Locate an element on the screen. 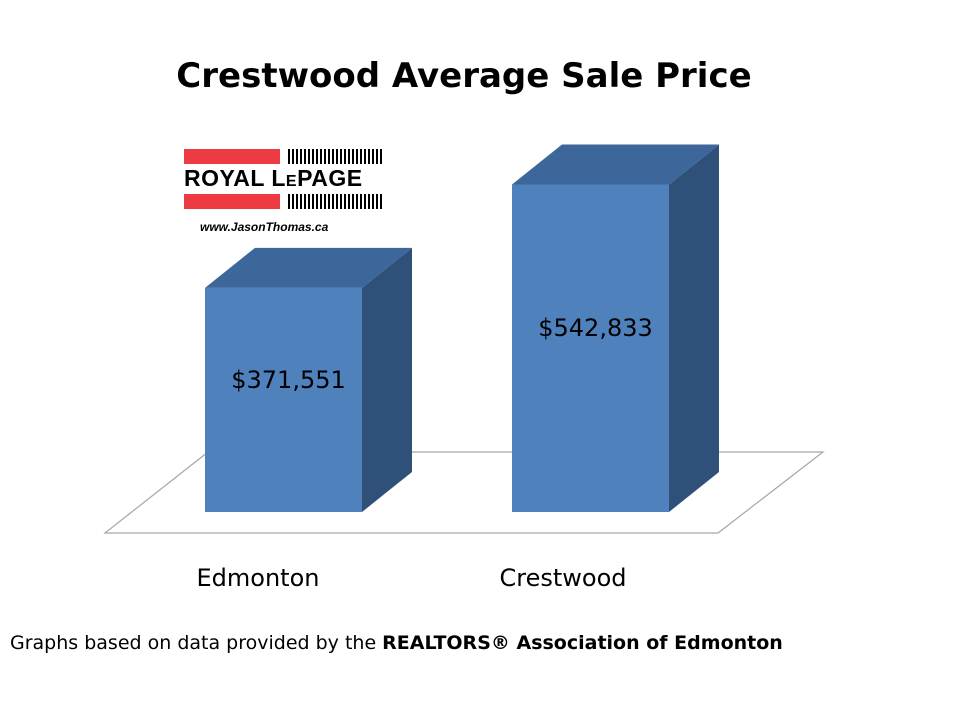 The height and width of the screenshot is (720, 960). category-label-edmonton: Edmonton is located at coordinates (258, 578).